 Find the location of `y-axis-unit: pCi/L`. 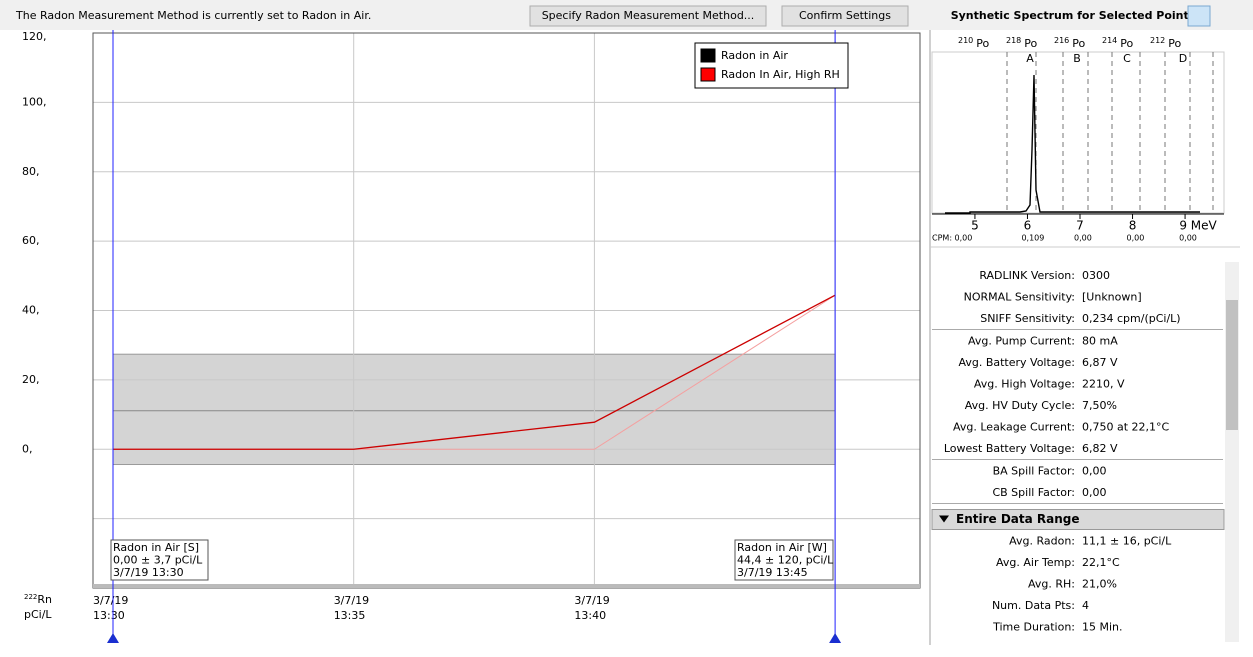

y-axis-unit: pCi/L is located at coordinates (38, 614).